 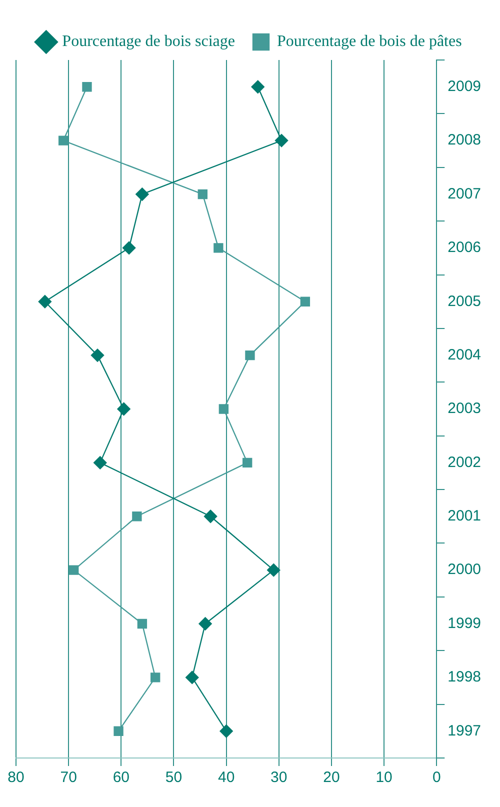 What do you see at coordinates (465, 677) in the screenshot?
I see `y-tick-label: 1998` at bounding box center [465, 677].